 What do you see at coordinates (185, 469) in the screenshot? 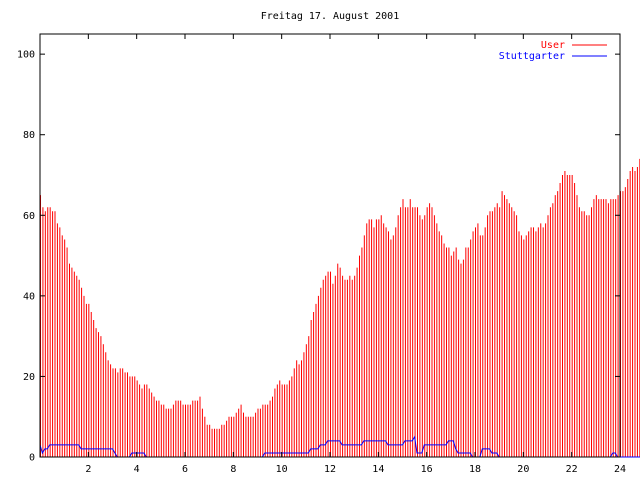
I see `x-tick-label: 6` at bounding box center [185, 469].